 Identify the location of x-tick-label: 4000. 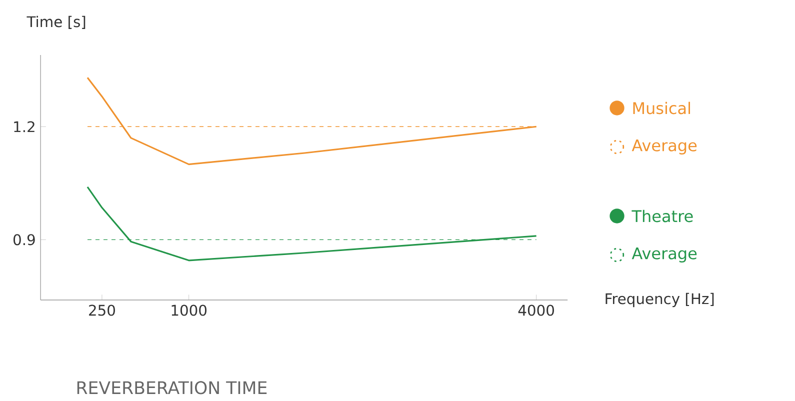
(536, 310).